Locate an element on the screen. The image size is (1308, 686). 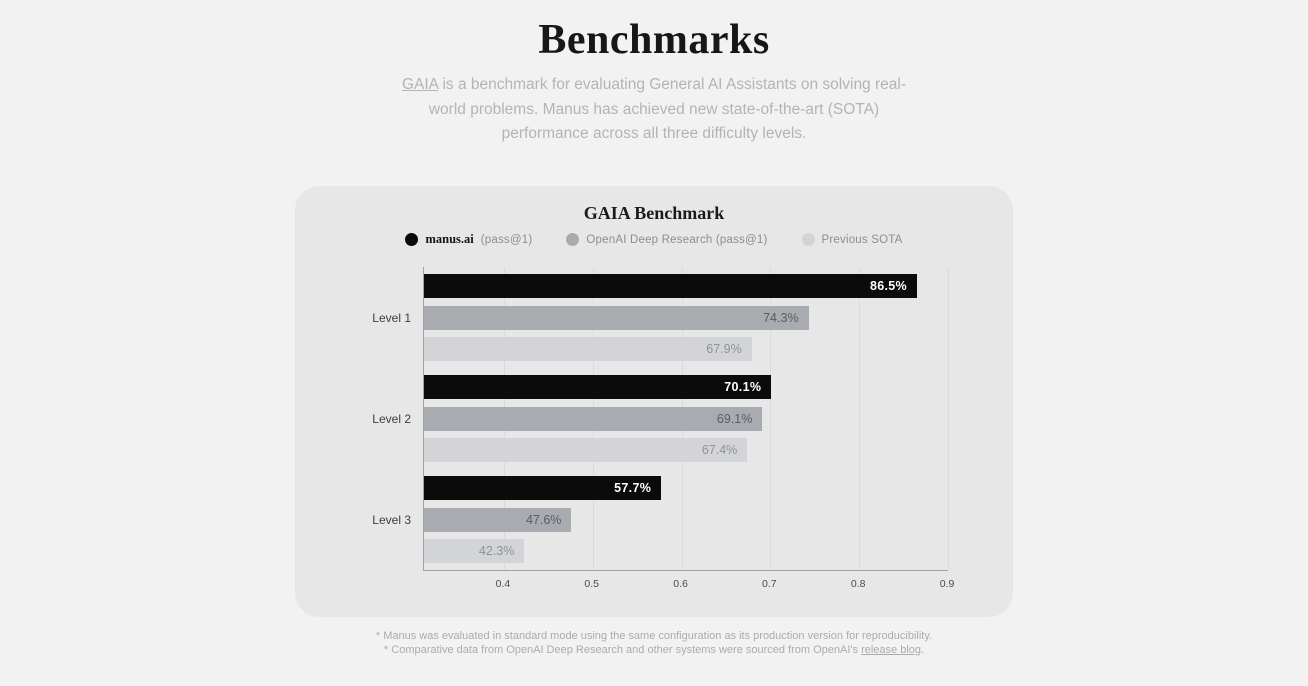
legend-item-1: manus.ai (pass@1) is located at coordinates (468, 239).